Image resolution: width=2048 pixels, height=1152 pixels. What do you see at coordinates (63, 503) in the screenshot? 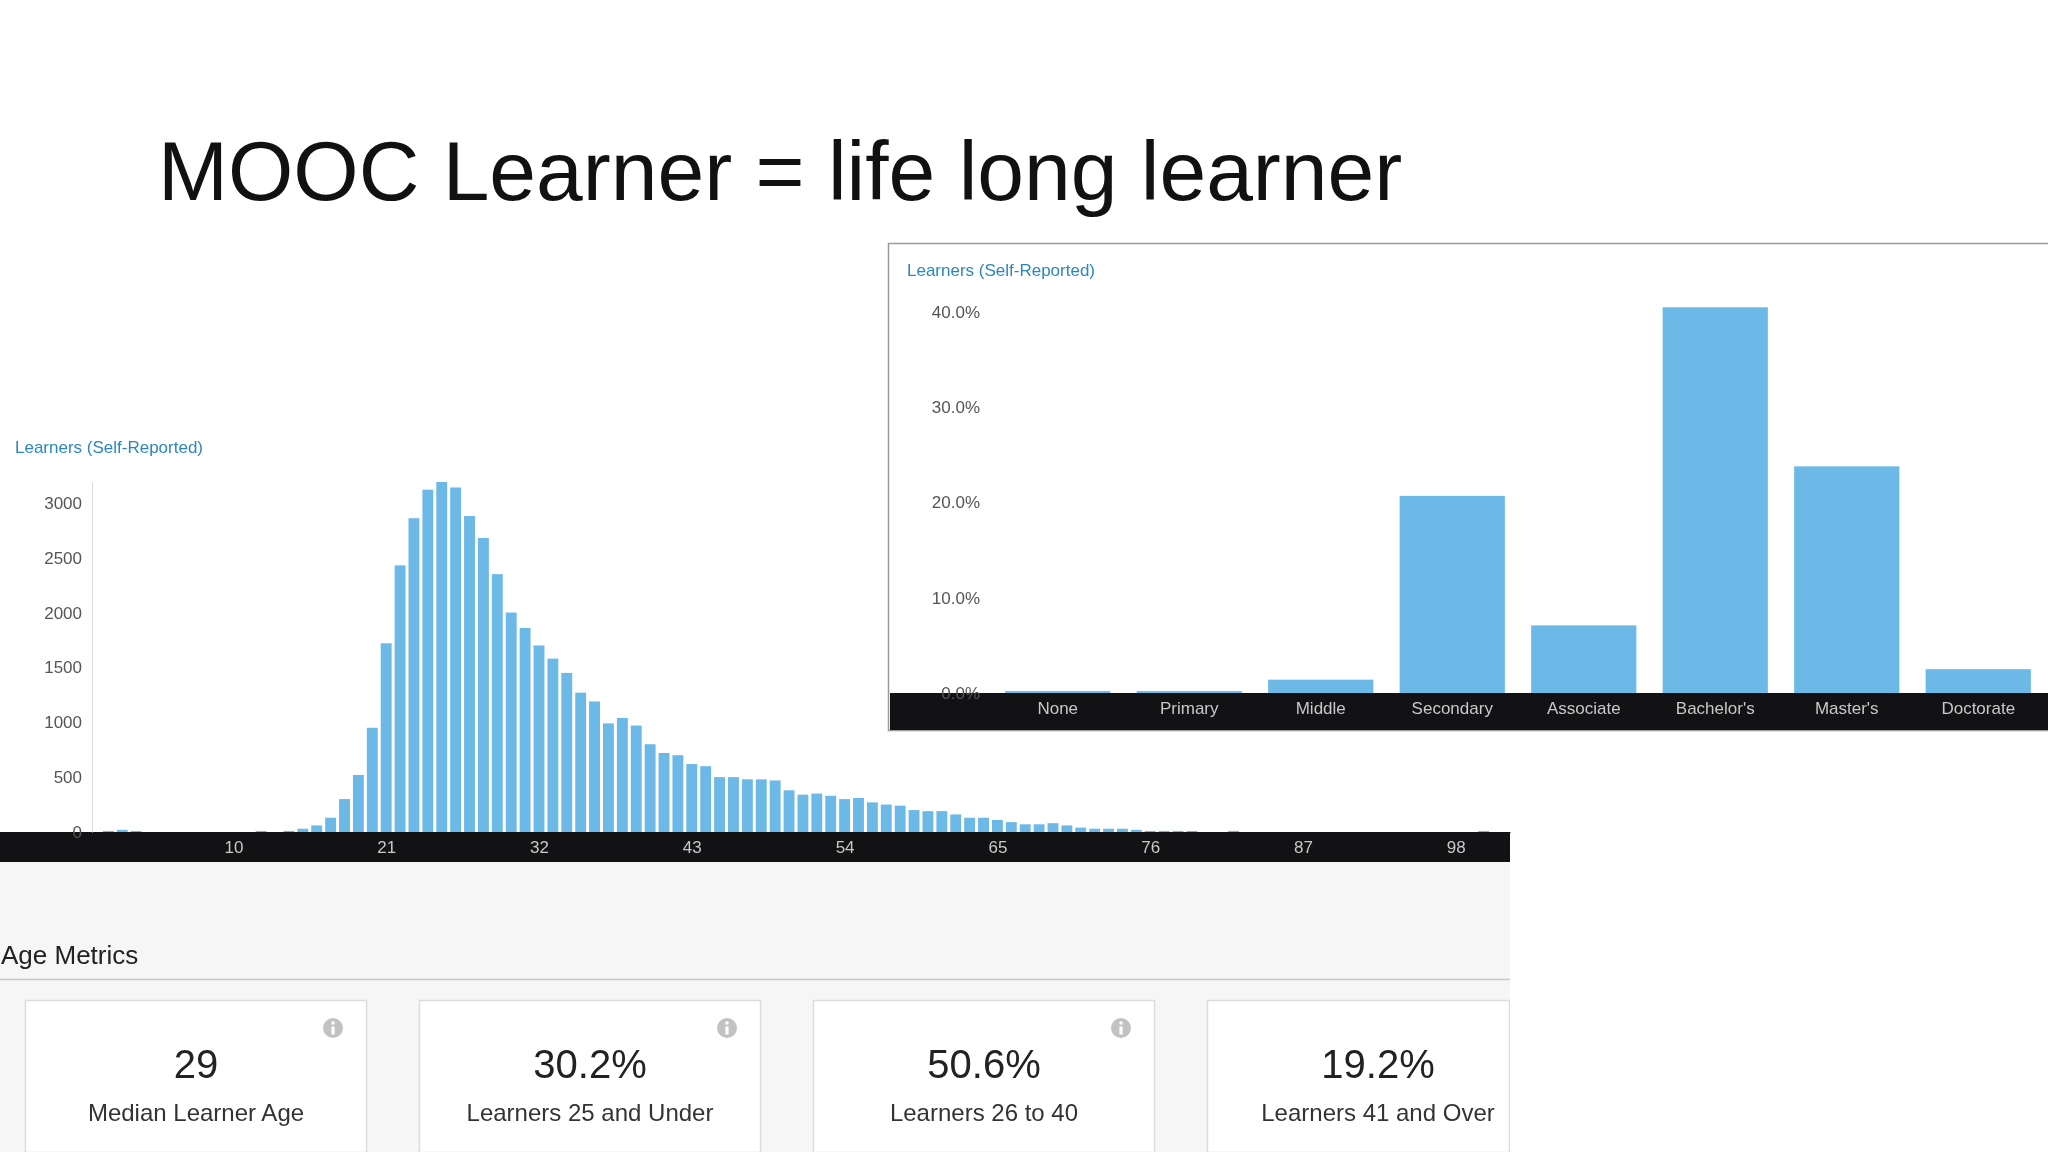
I see `y-tick-label: 3000` at bounding box center [63, 503].